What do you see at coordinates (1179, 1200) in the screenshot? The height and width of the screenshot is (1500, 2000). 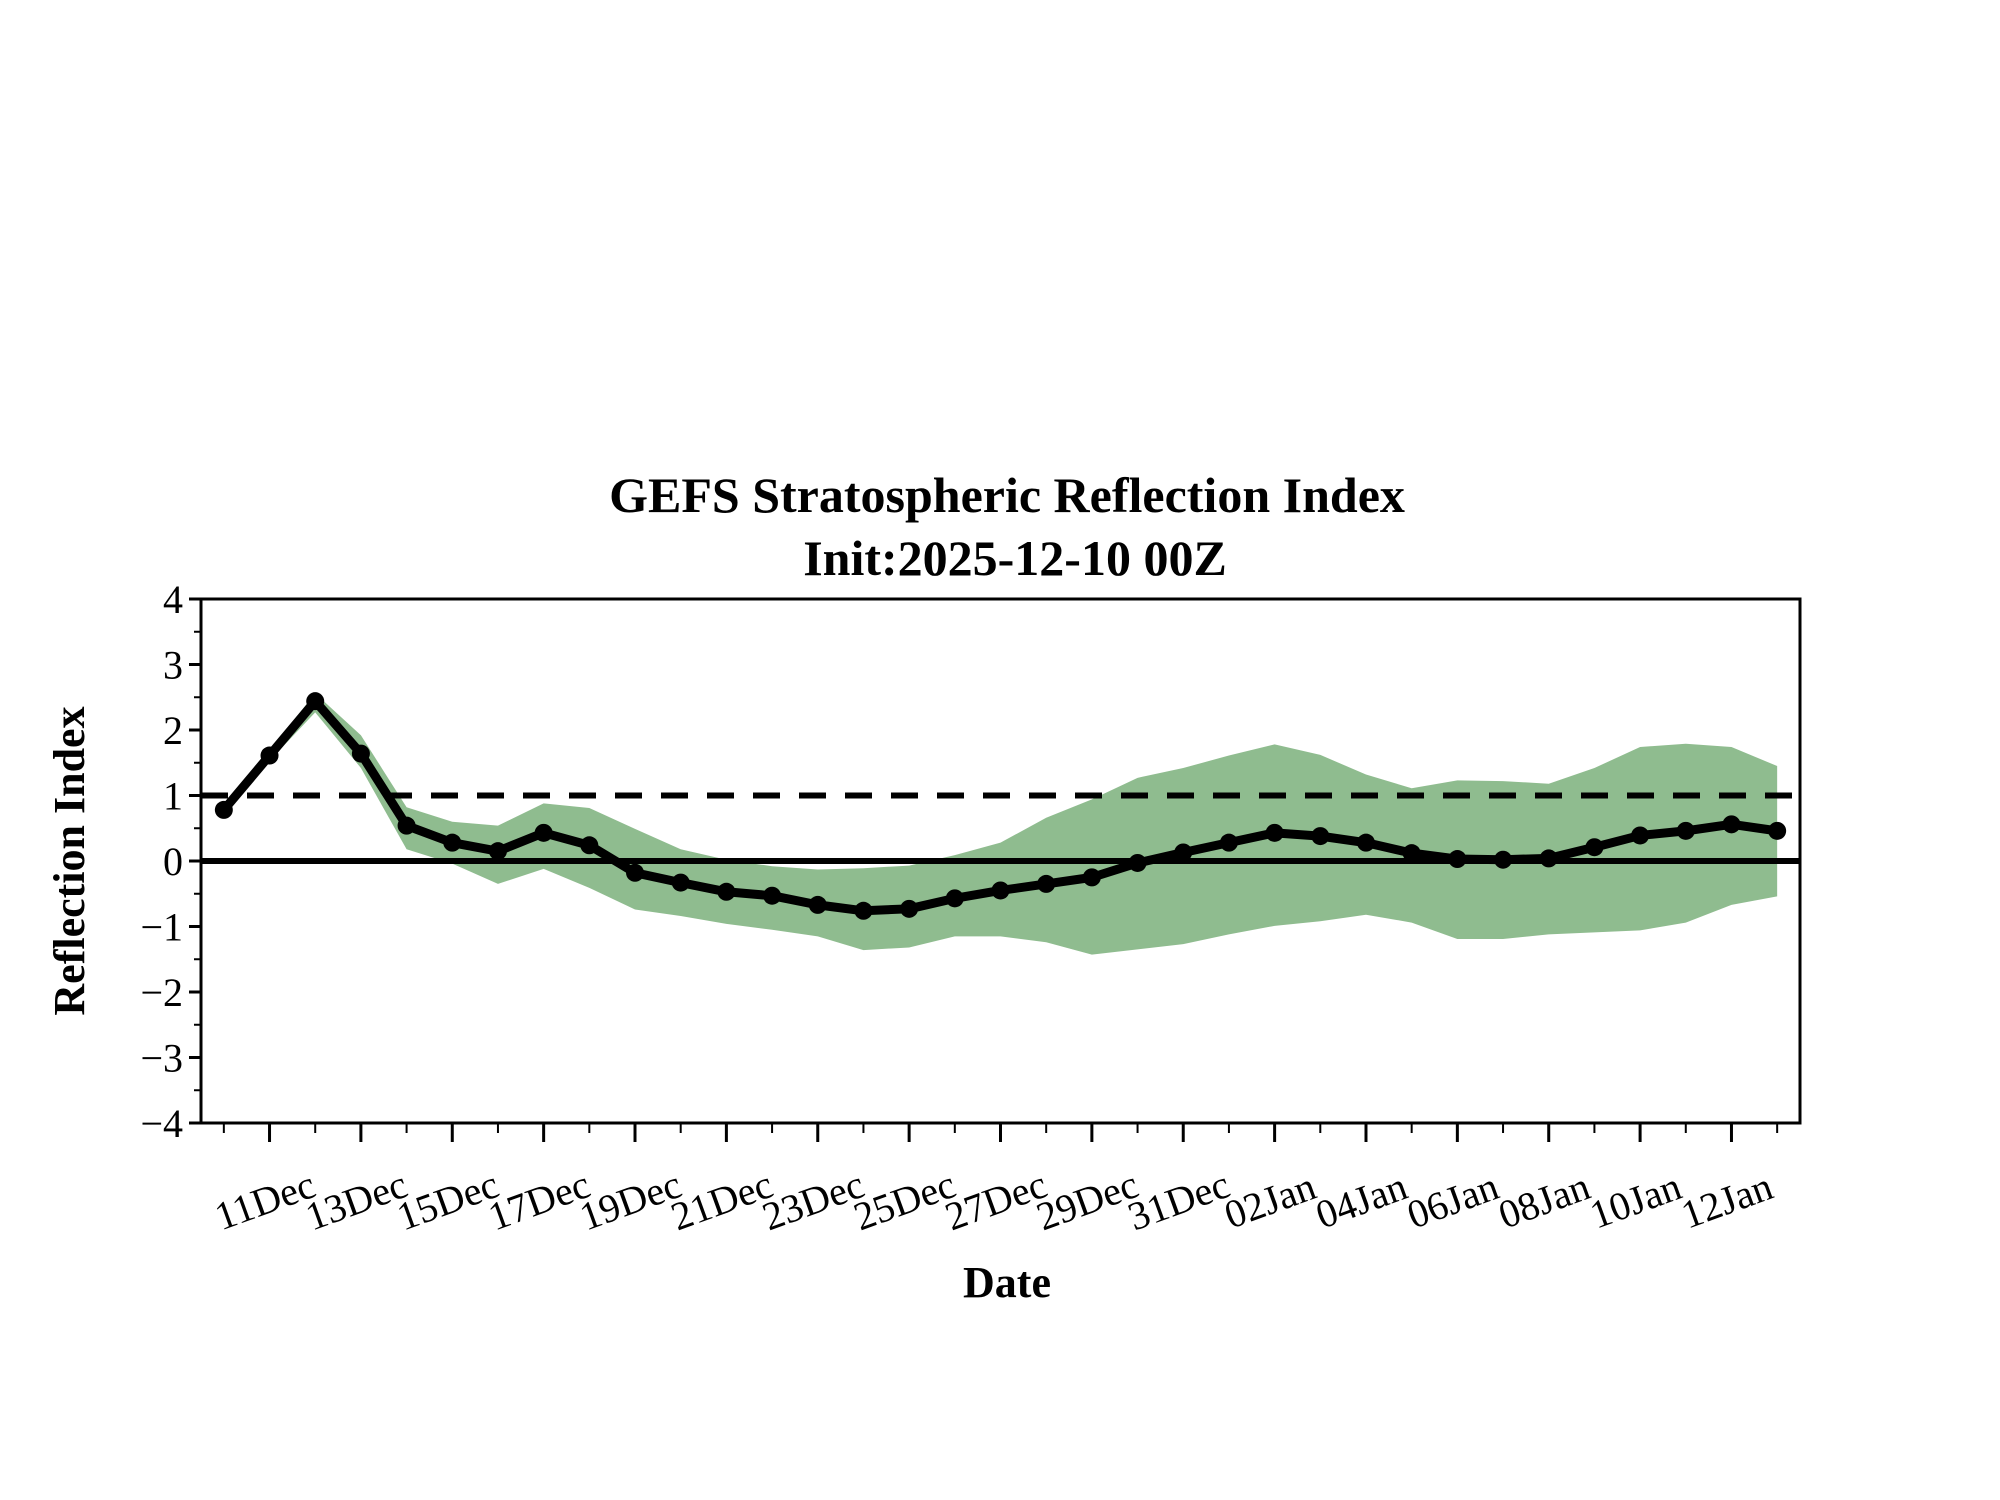 I see `x-tick-label: 31Dec` at bounding box center [1179, 1200].